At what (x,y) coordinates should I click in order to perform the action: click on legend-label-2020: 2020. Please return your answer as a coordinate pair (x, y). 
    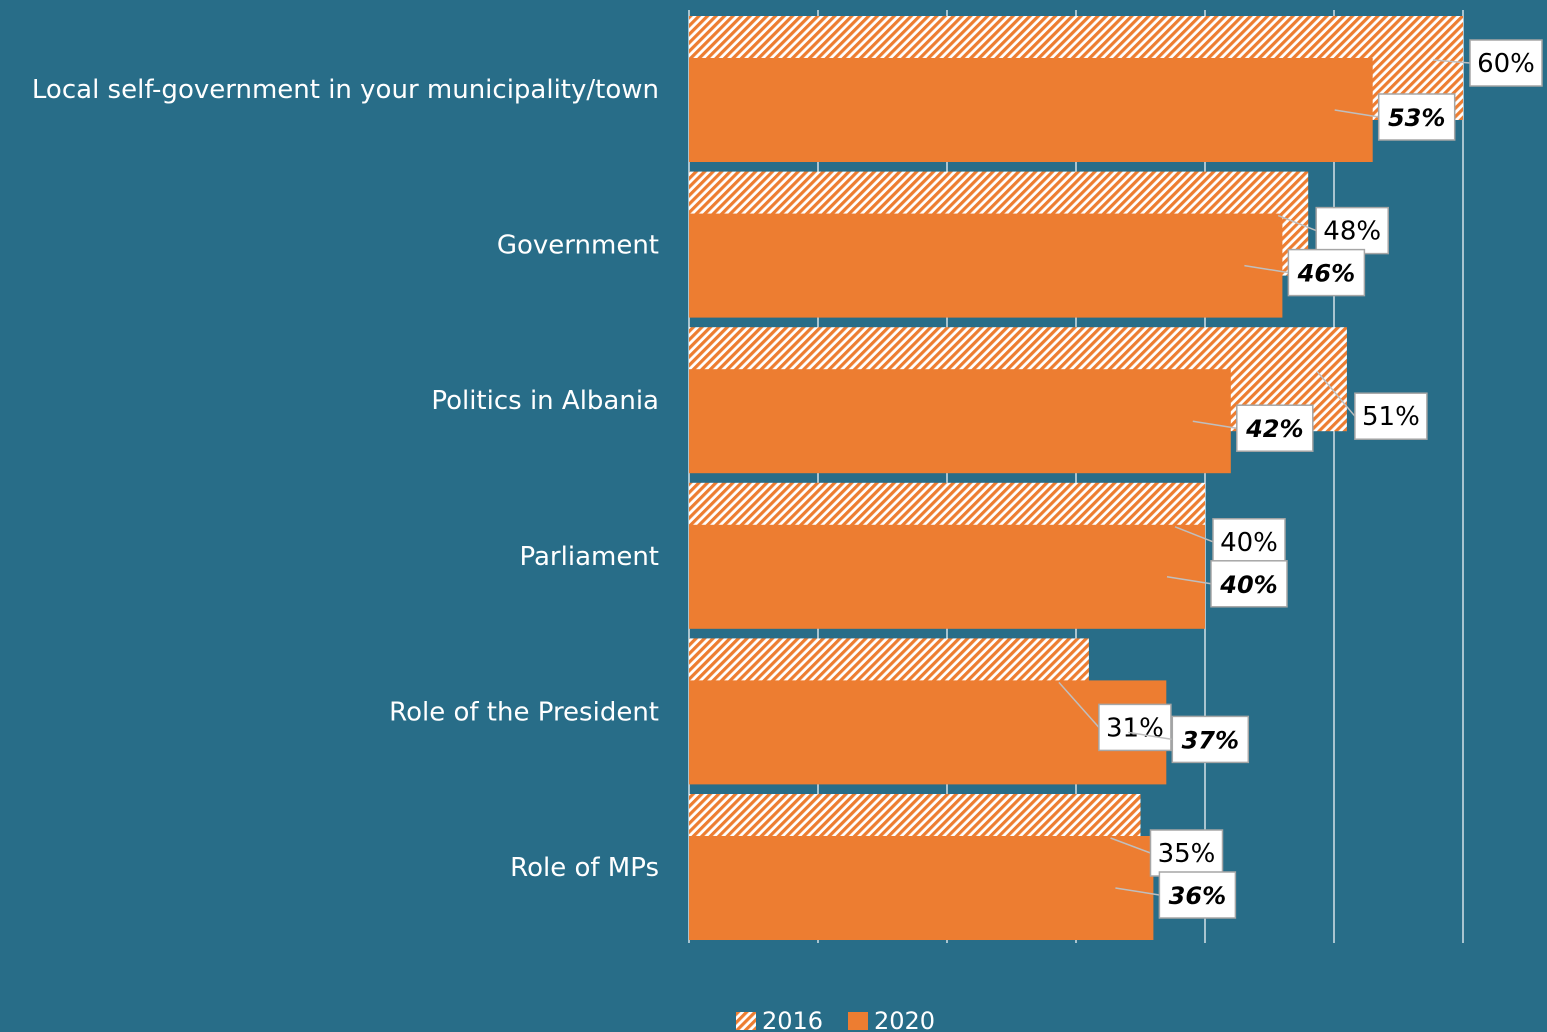
    Looking at the image, I should click on (904, 1019).